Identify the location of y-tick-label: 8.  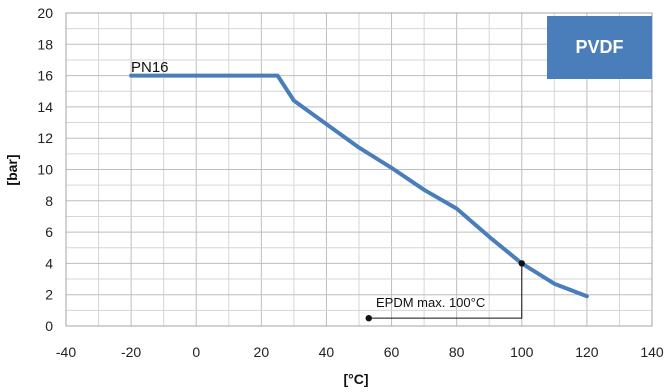
(49, 201).